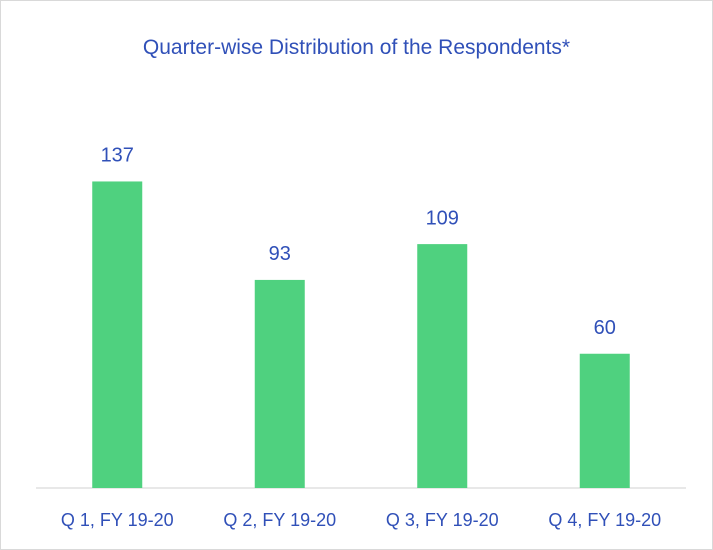  I want to click on data-label: 109, so click(442, 218).